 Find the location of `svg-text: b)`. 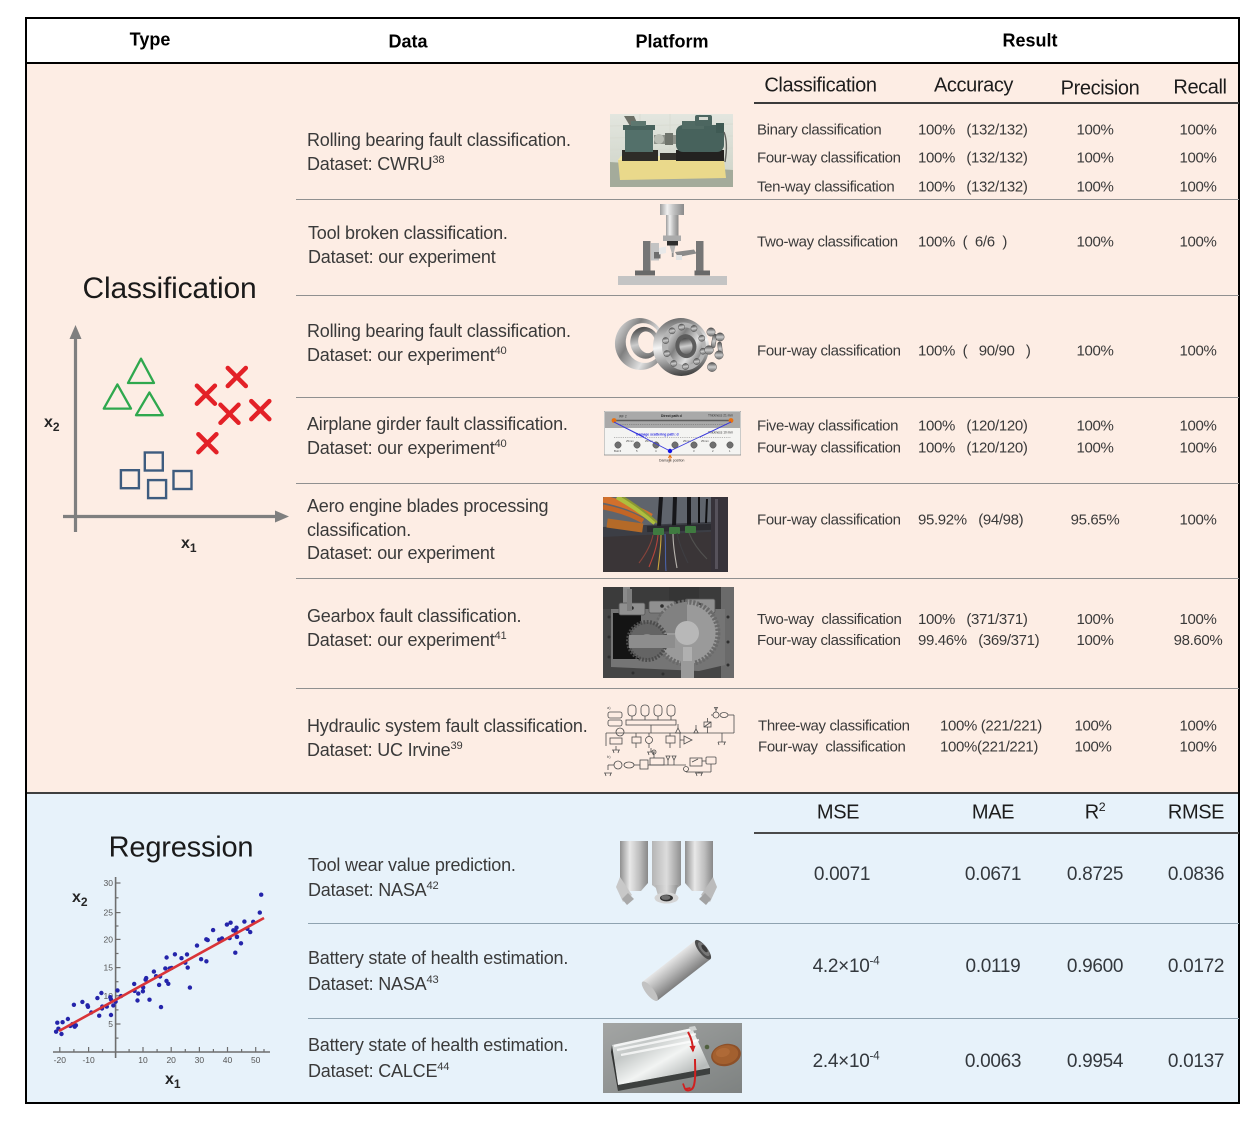

svg-text: b) is located at coordinates (609, 756).